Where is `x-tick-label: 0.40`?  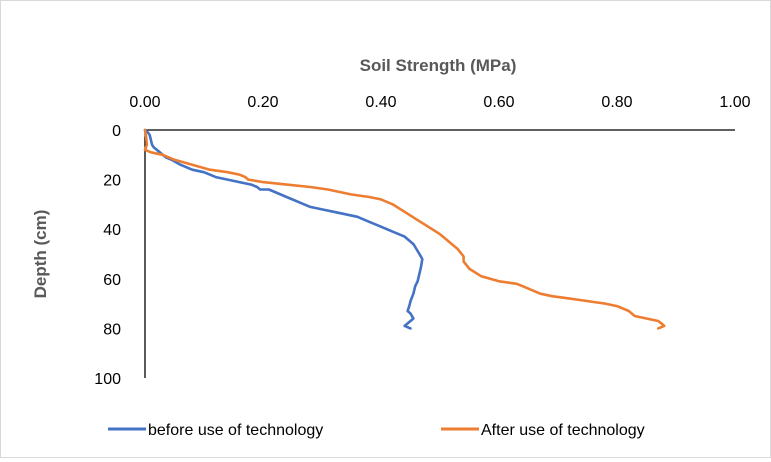 x-tick-label: 0.40 is located at coordinates (380, 102).